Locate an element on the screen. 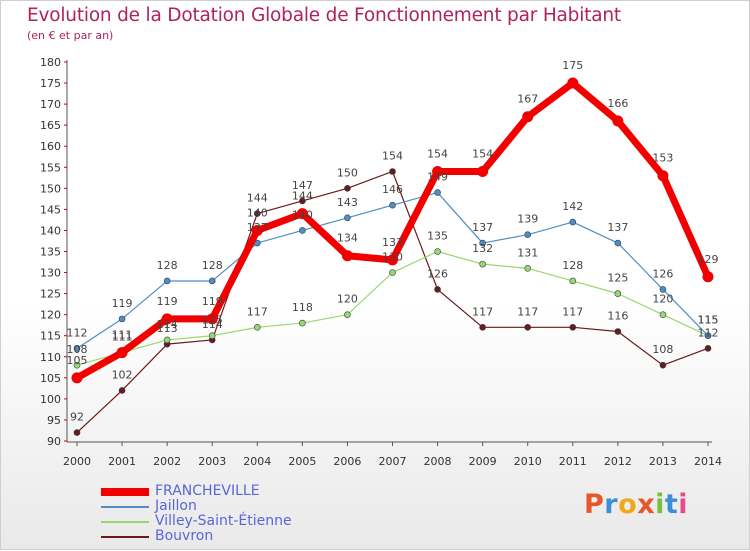 The image size is (750, 551). data-label-villey-saint-tienne: 114 is located at coordinates (167, 324).